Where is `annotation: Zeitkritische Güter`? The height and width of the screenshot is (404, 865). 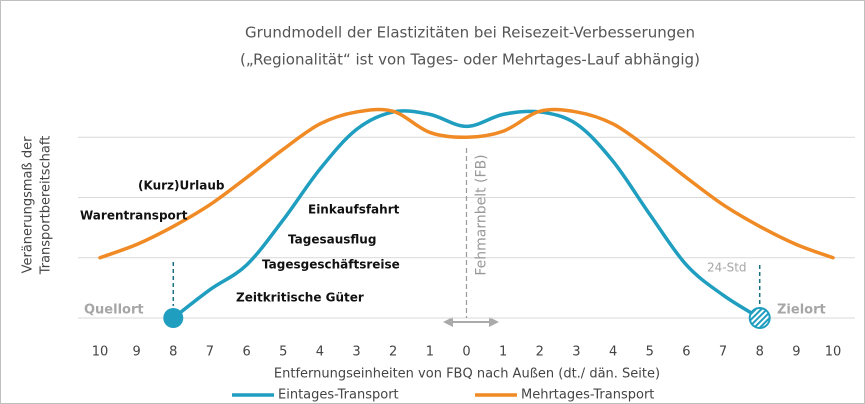
annotation: Zeitkritische Güter is located at coordinates (300, 298).